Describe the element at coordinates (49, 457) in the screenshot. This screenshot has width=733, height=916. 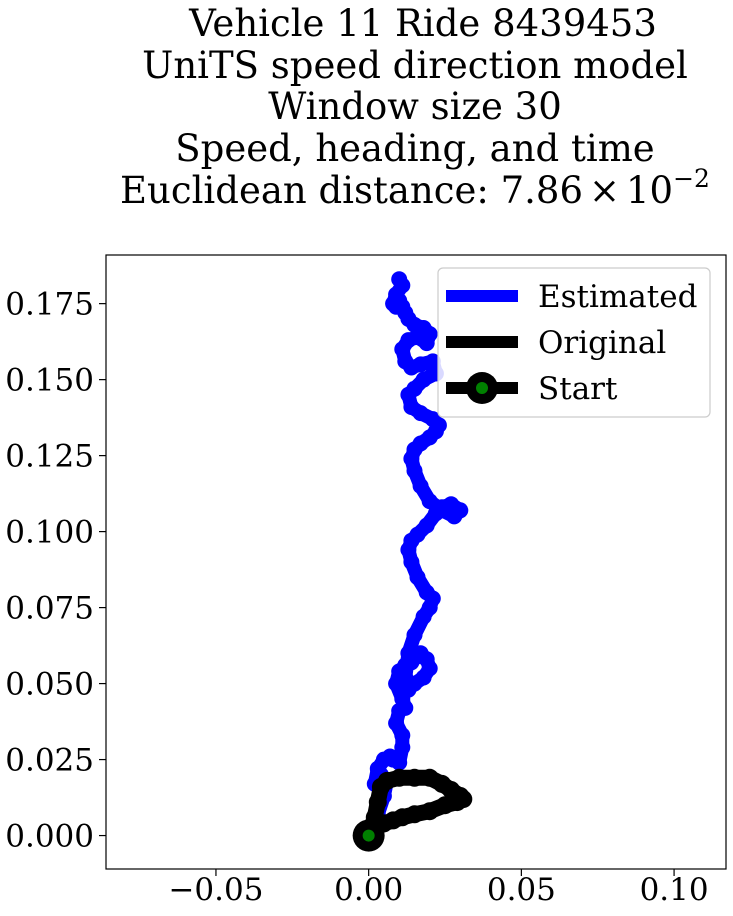
I see `y-tick-label: 0.125` at that location.